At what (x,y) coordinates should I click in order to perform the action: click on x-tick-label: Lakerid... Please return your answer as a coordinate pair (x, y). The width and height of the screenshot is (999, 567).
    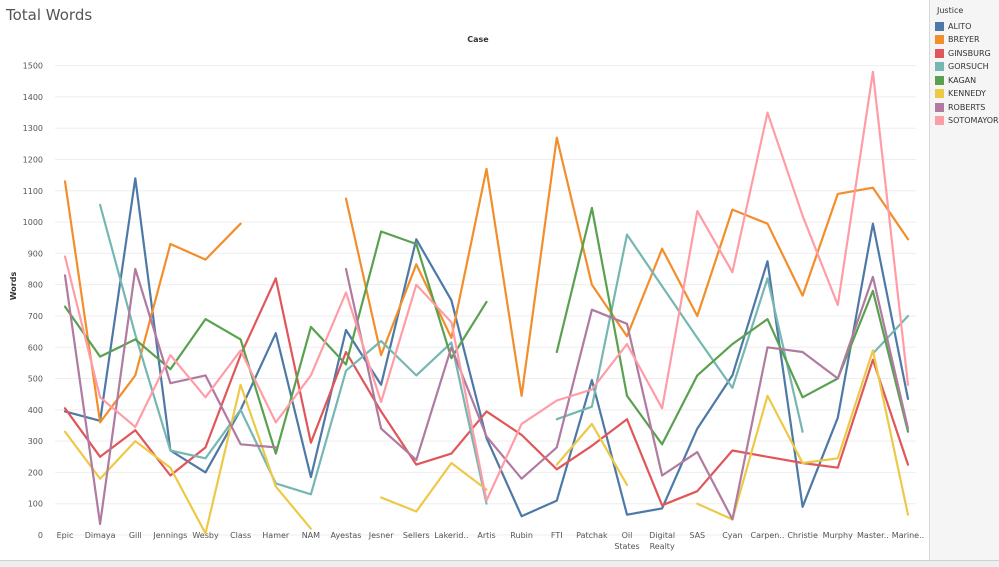
    Looking at the image, I should click on (451, 535).